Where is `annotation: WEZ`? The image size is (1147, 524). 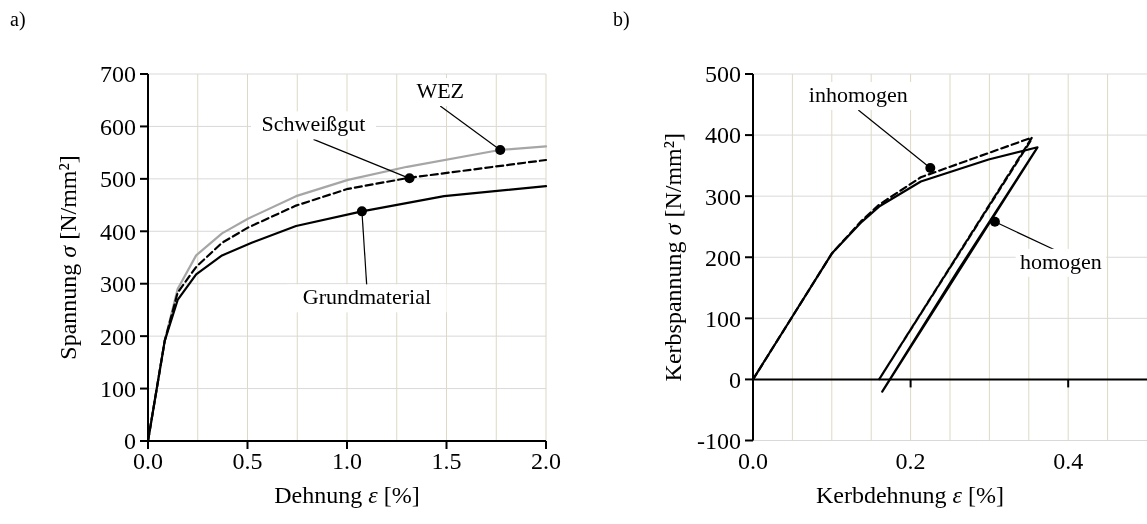 annotation: WEZ is located at coordinates (440, 91).